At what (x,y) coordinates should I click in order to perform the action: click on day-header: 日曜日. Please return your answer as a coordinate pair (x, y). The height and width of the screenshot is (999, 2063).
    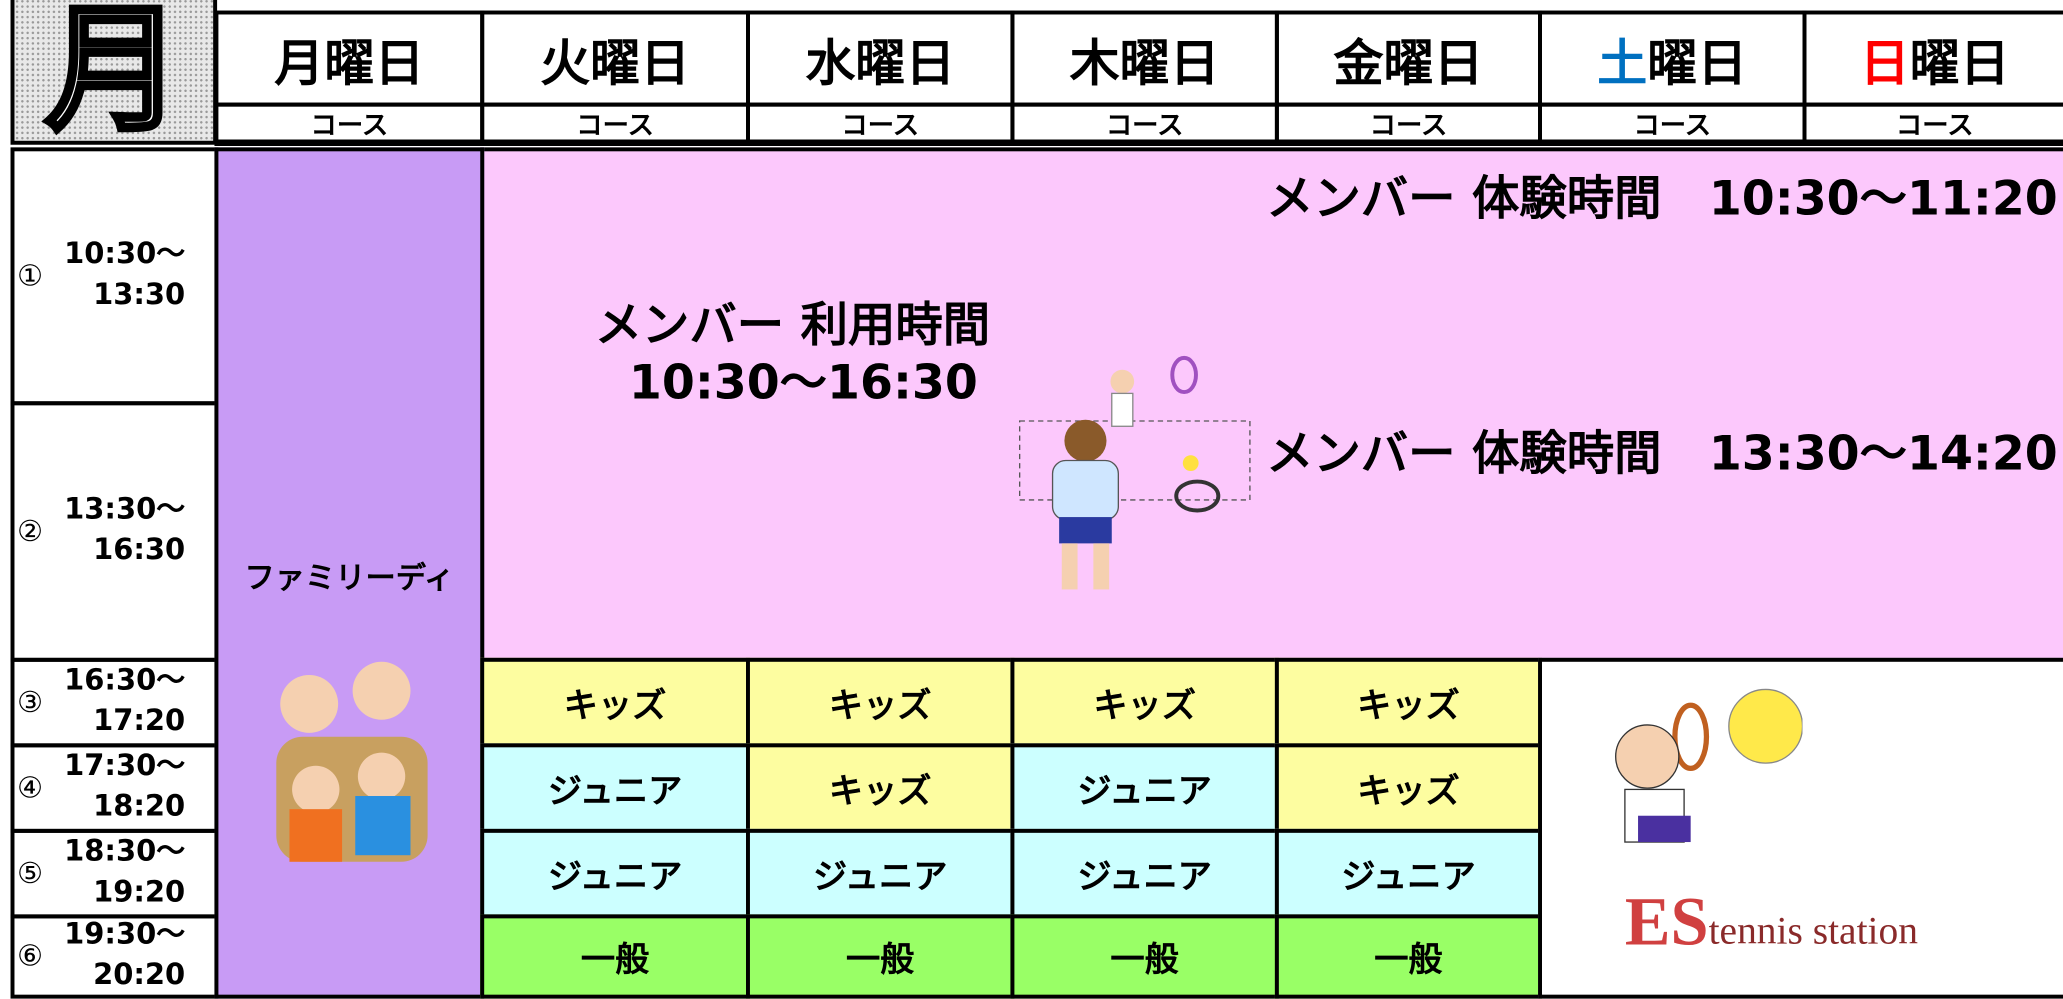
    Looking at the image, I should click on (1932, 58).